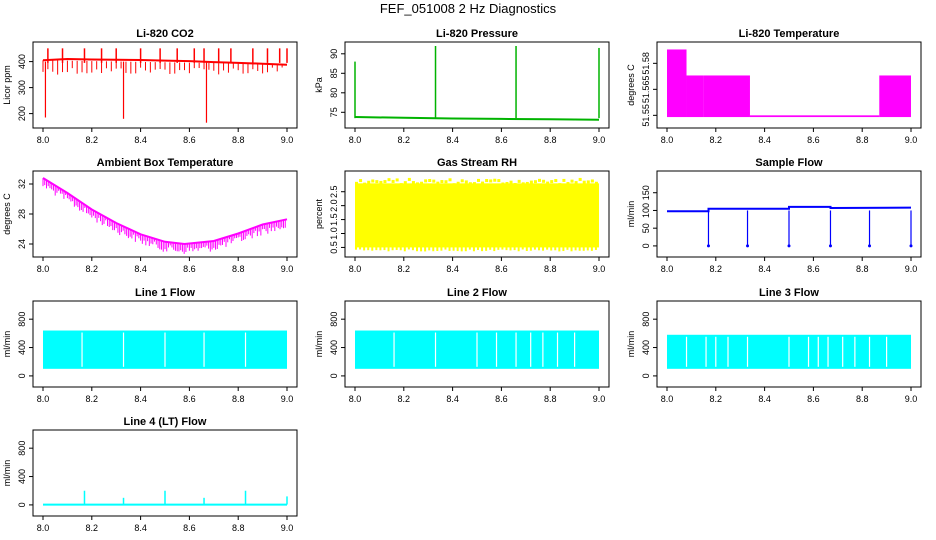  Describe the element at coordinates (646, 90) in the screenshot. I see `y-tick-label: 51.565` at that location.